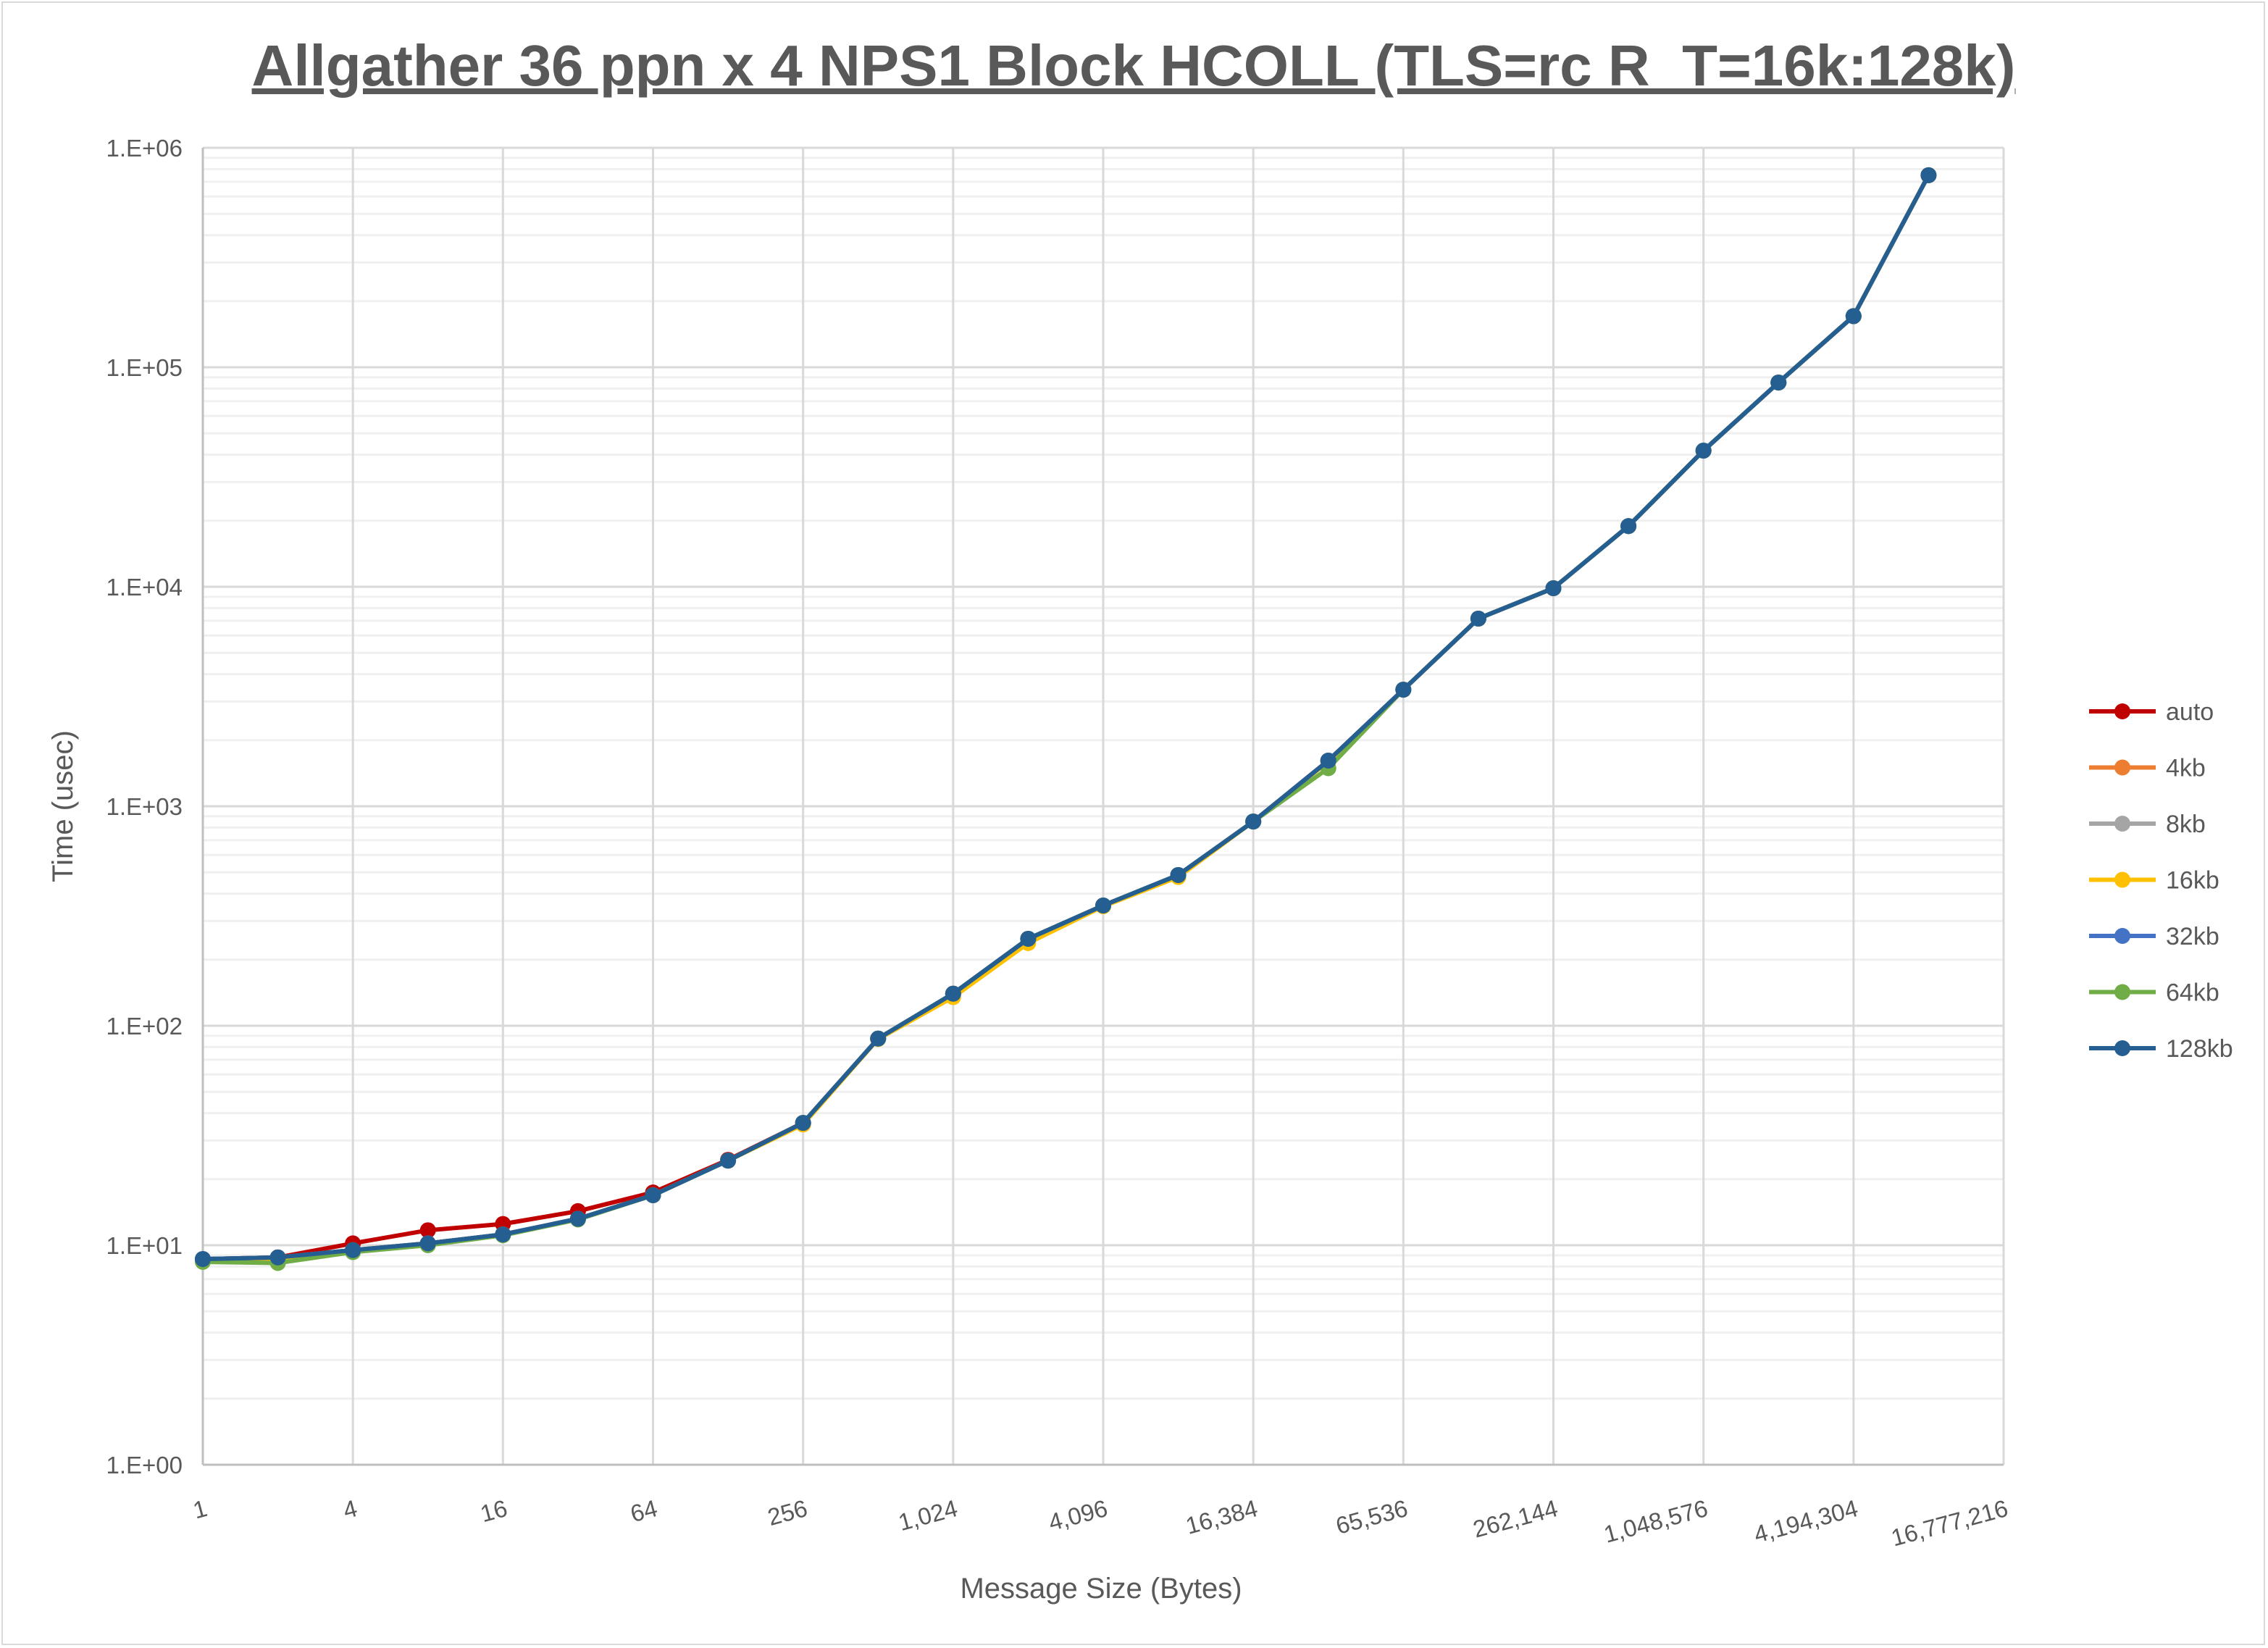 The height and width of the screenshot is (1648, 2268). Describe the element at coordinates (350, 1508) in the screenshot. I see `x-tick-label: 4` at that location.